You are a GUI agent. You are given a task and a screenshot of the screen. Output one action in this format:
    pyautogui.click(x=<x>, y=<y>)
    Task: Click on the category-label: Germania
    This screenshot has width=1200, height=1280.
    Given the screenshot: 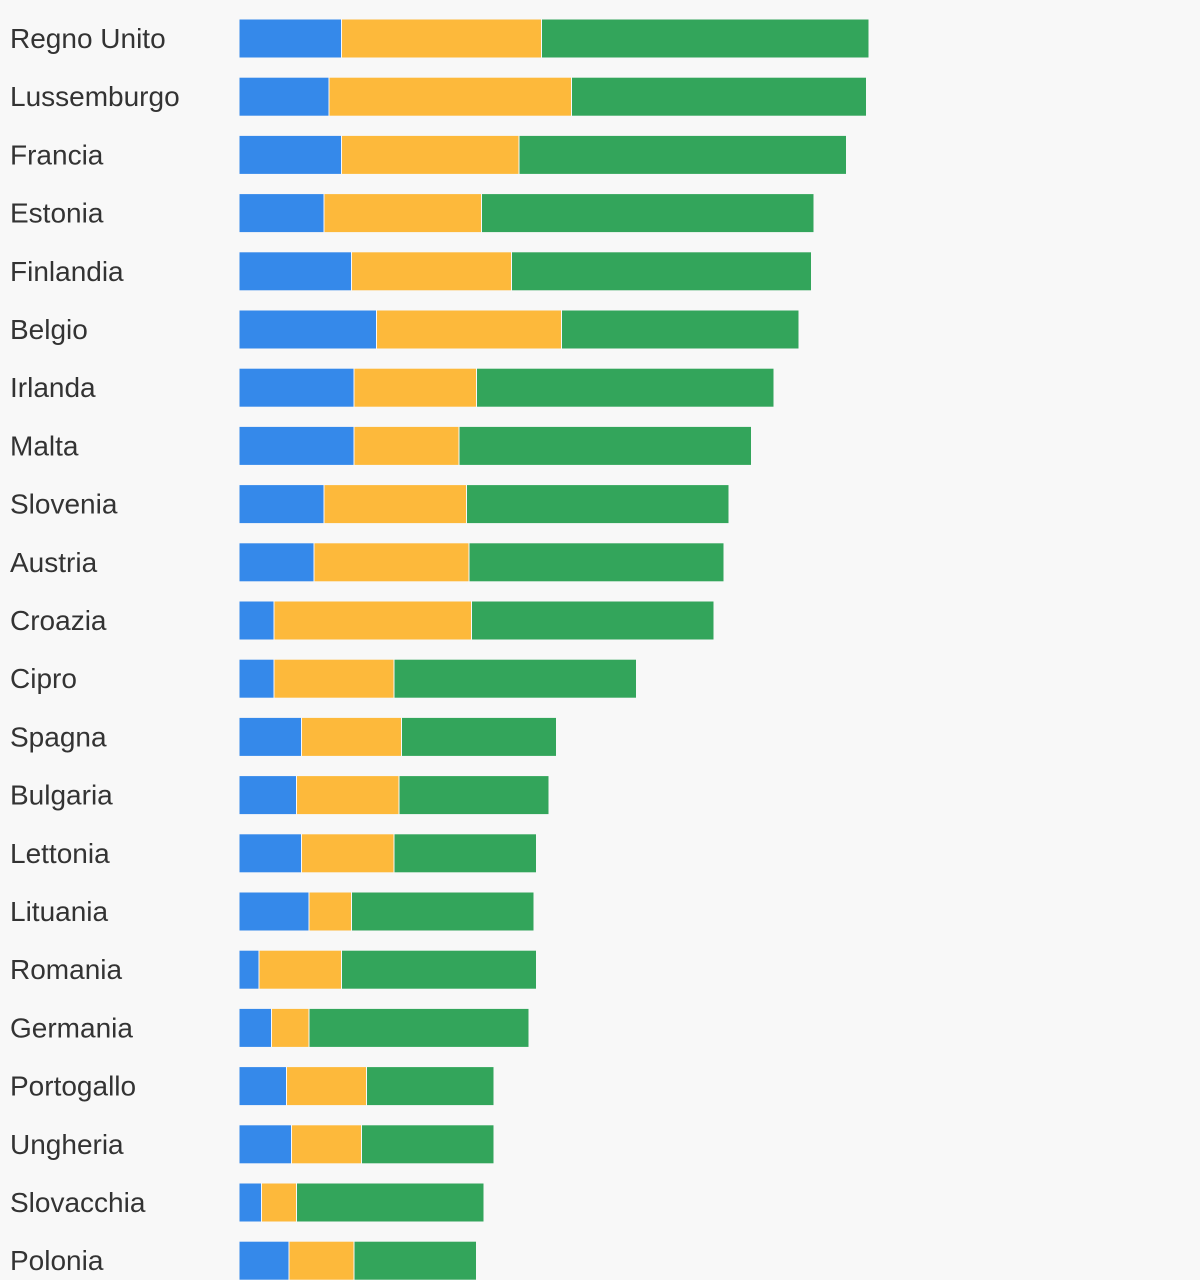 What is the action you would take?
    pyautogui.click(x=71, y=1027)
    